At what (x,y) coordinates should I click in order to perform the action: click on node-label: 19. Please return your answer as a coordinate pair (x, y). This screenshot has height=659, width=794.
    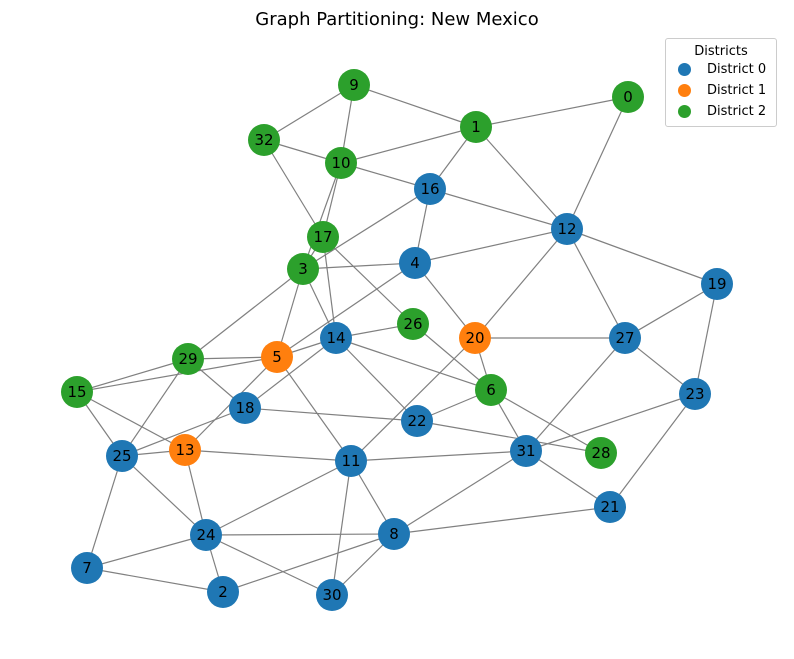
    Looking at the image, I should click on (716, 284).